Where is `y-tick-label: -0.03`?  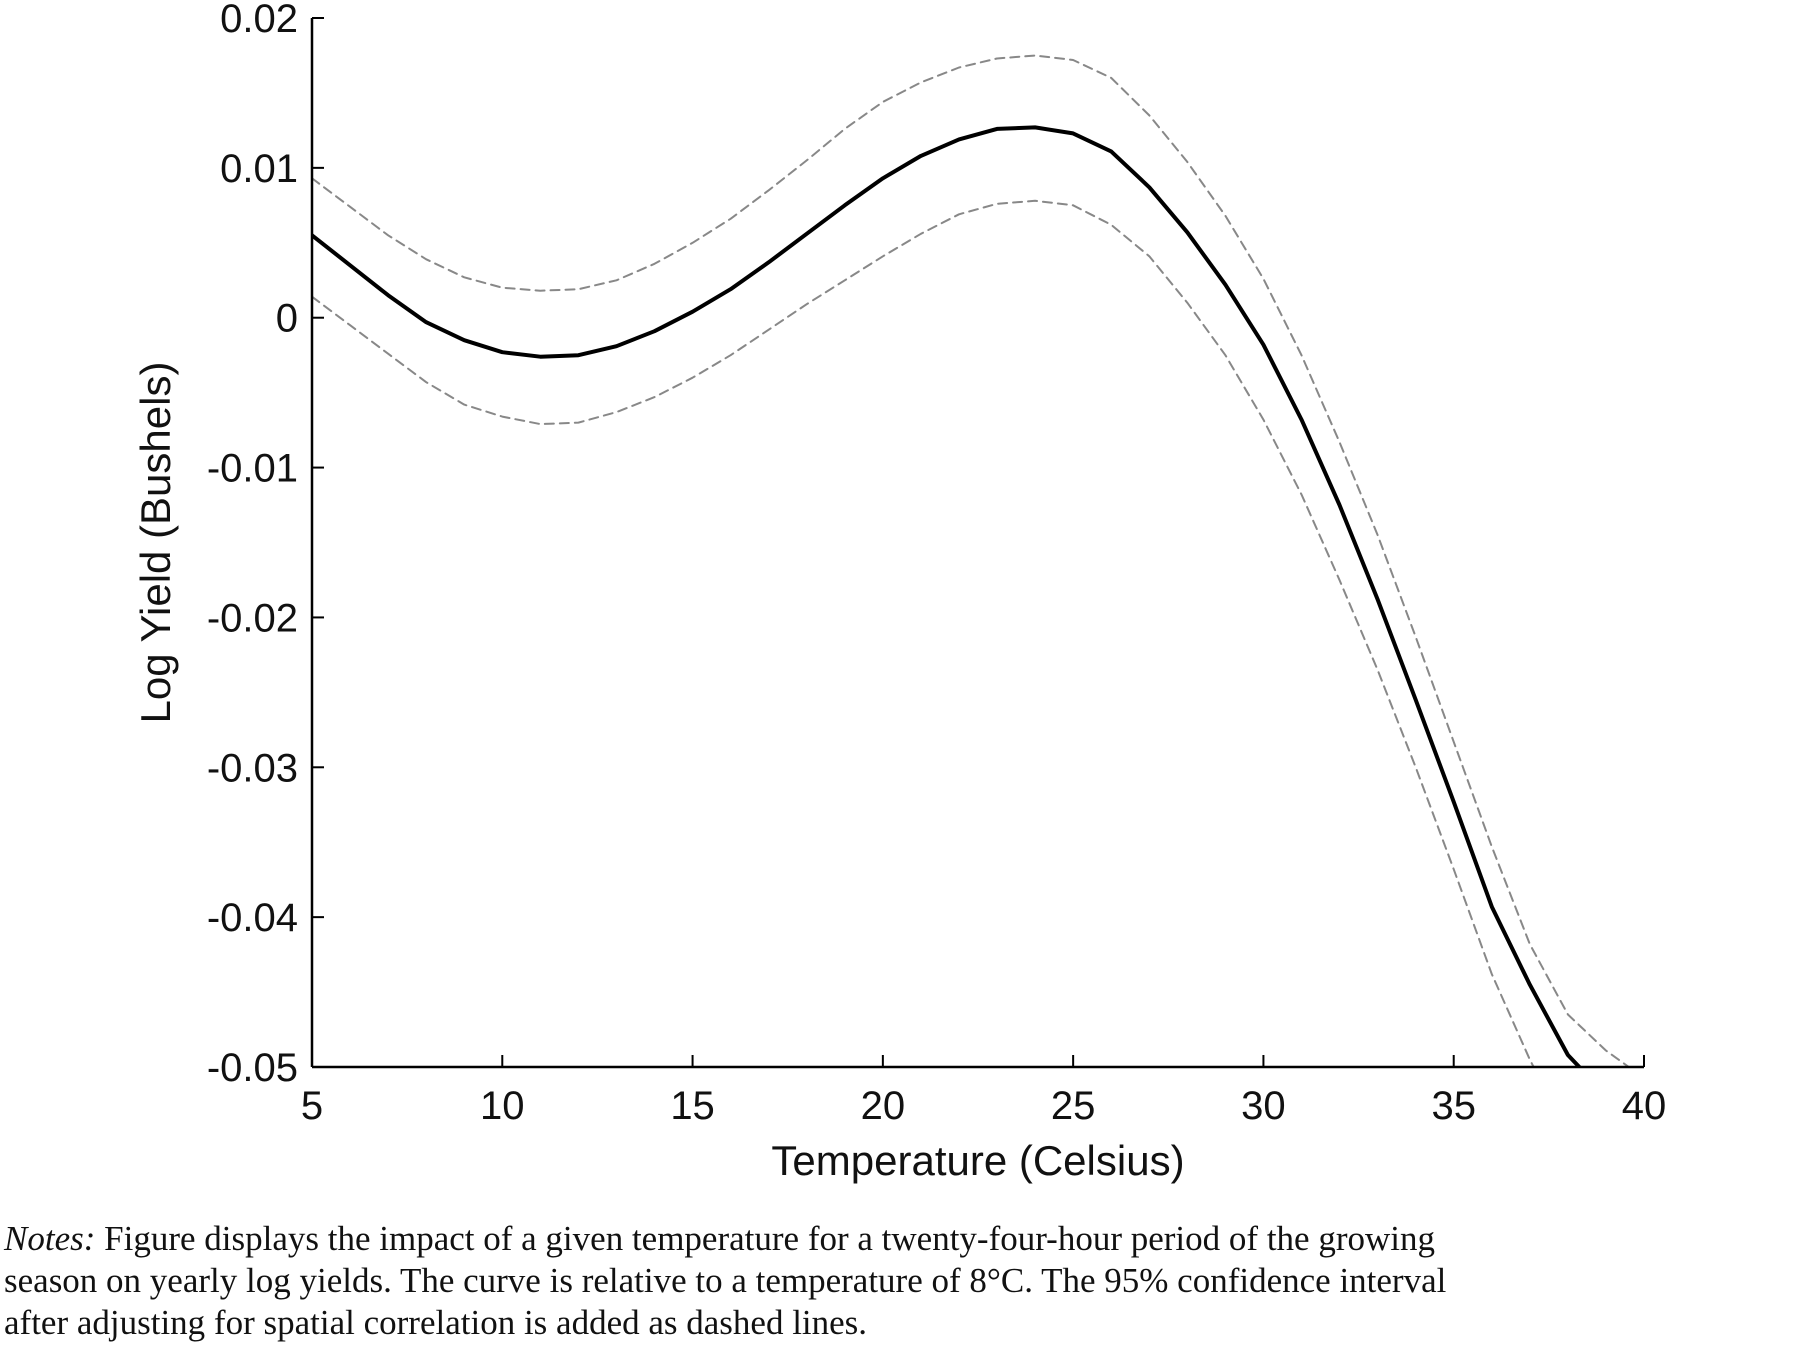 y-tick-label: -0.03 is located at coordinates (252, 768).